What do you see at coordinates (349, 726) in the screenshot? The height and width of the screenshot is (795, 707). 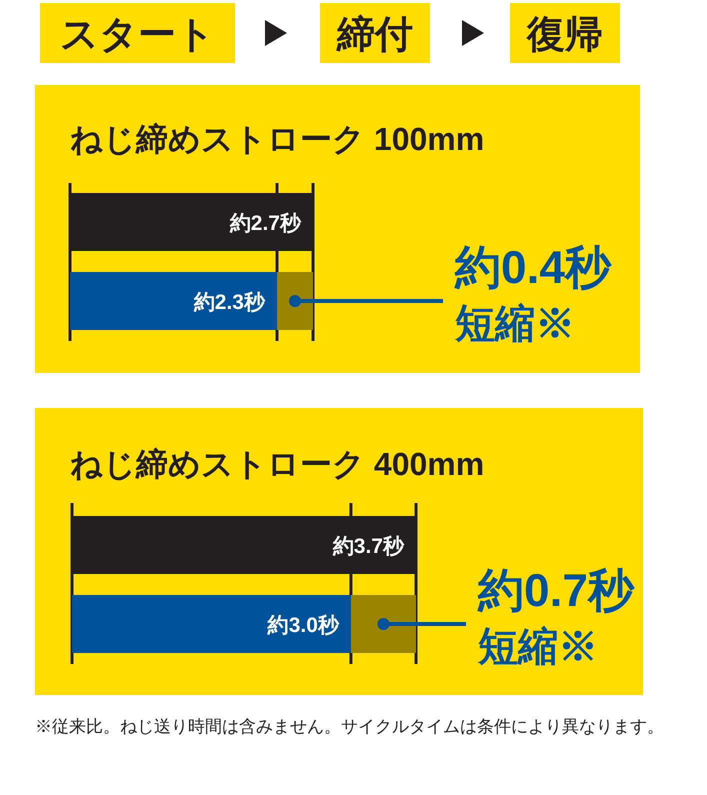 I see `text: ※従来比。ねじ送り時間は含みません。サイクルタイムは条件により異なります。` at bounding box center [349, 726].